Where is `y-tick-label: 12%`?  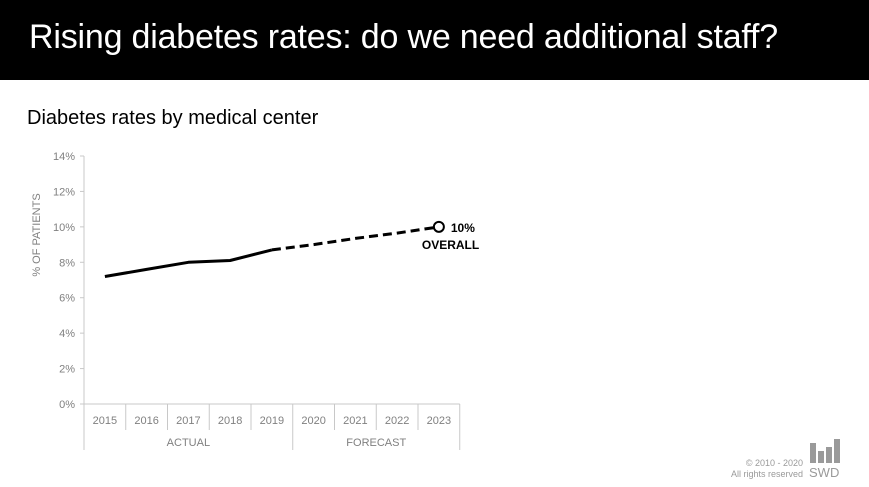
y-tick-label: 12% is located at coordinates (64, 192).